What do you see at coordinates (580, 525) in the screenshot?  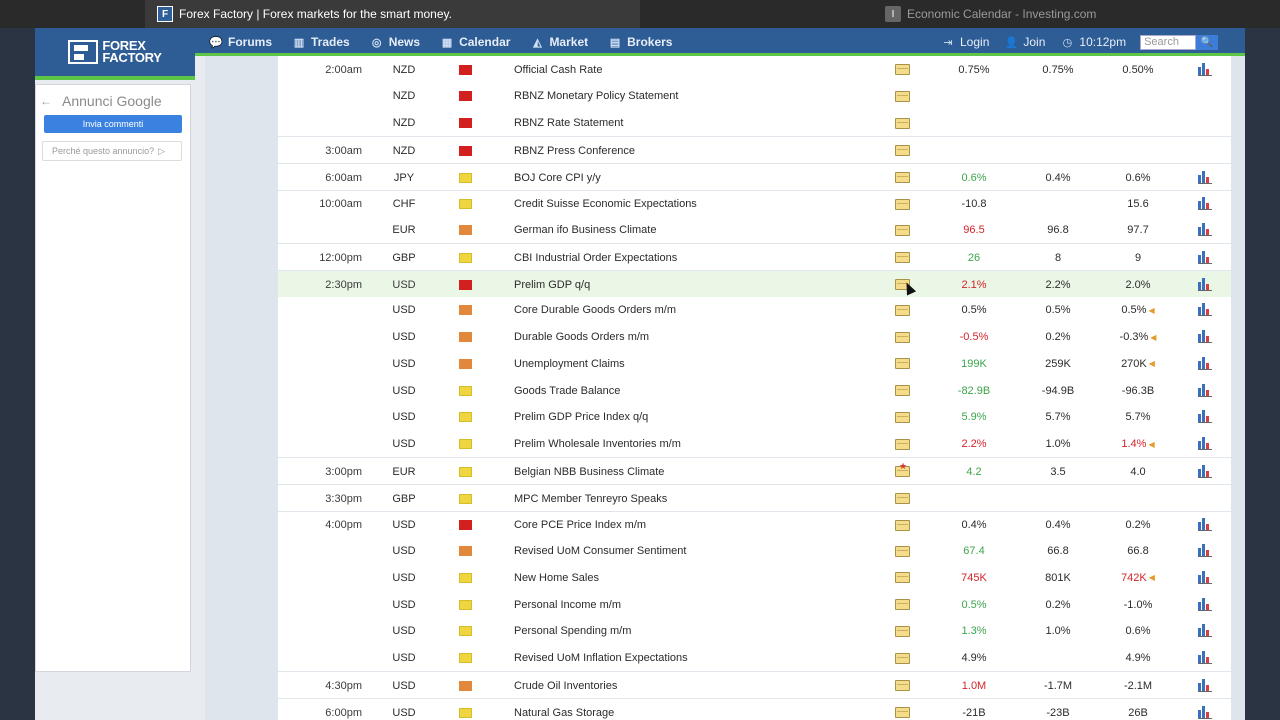 I see `event-title: Core PCE Price Index m/m` at bounding box center [580, 525].